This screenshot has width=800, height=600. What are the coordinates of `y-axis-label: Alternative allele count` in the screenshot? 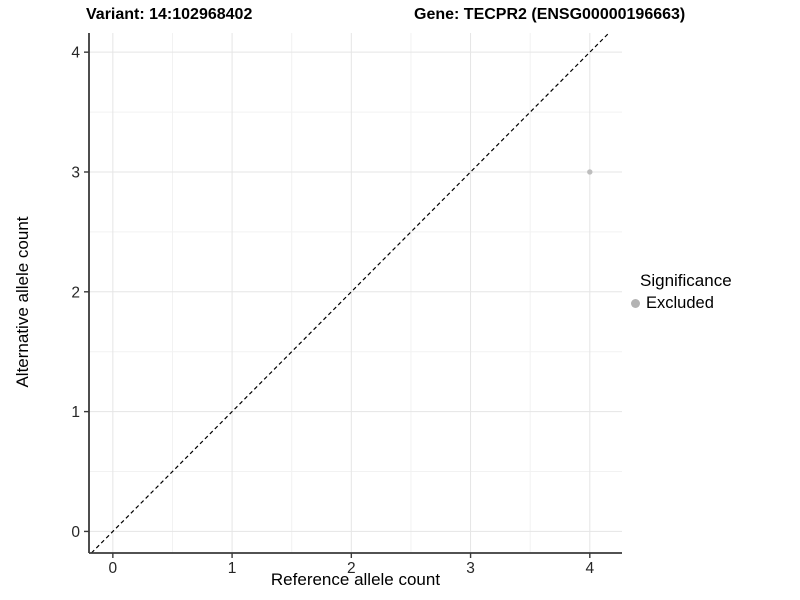 It's located at (22, 302).